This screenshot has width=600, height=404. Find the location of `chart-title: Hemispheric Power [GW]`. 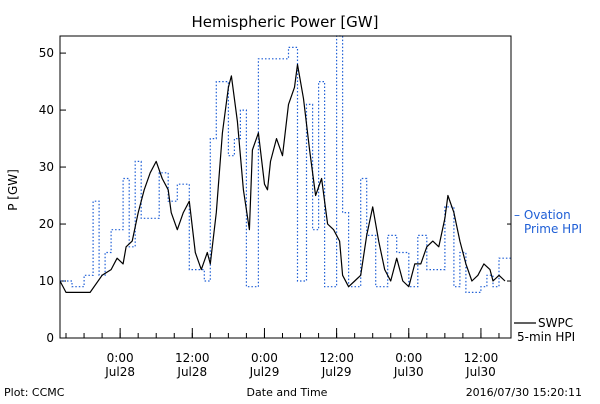

chart-title: Hemispheric Power [GW] is located at coordinates (285, 22).